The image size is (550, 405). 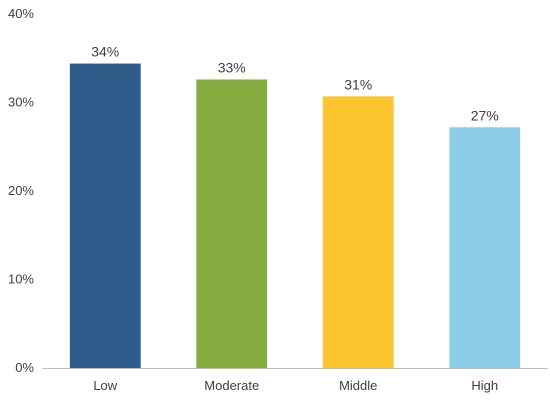 I want to click on bar-middle, so click(x=358, y=232).